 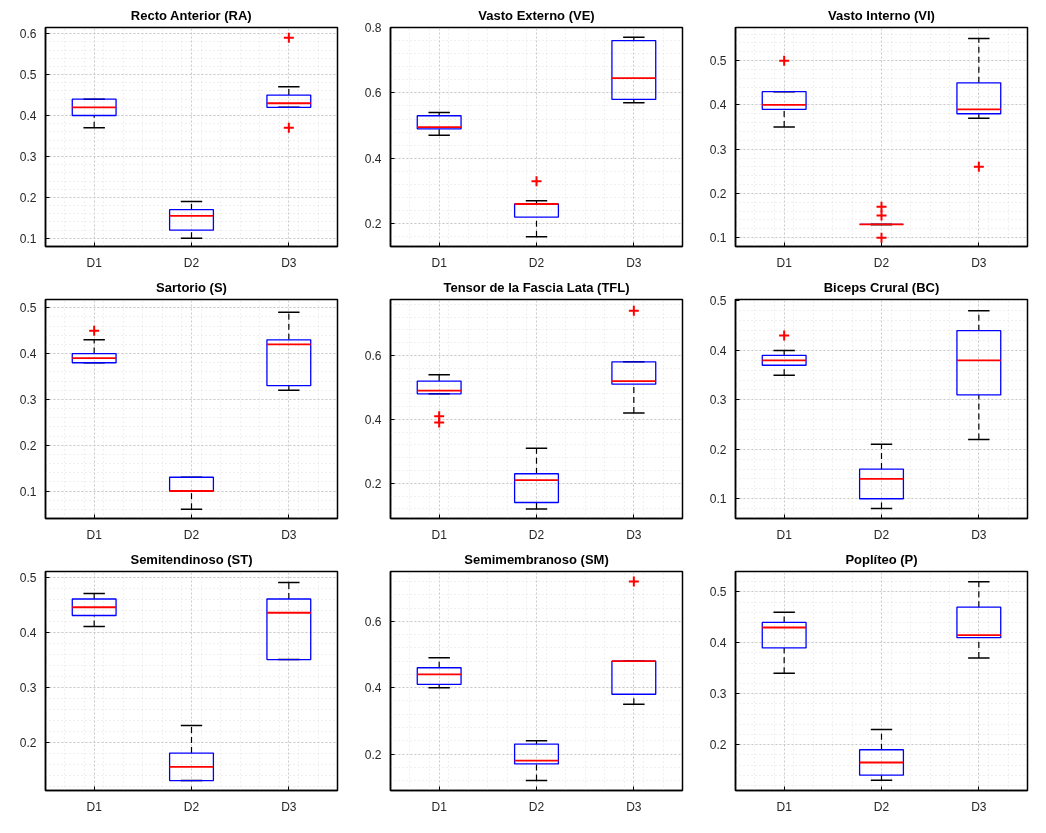 I want to click on chart-title: Tensor de la Fascia Lata (TFL), so click(x=536, y=287).